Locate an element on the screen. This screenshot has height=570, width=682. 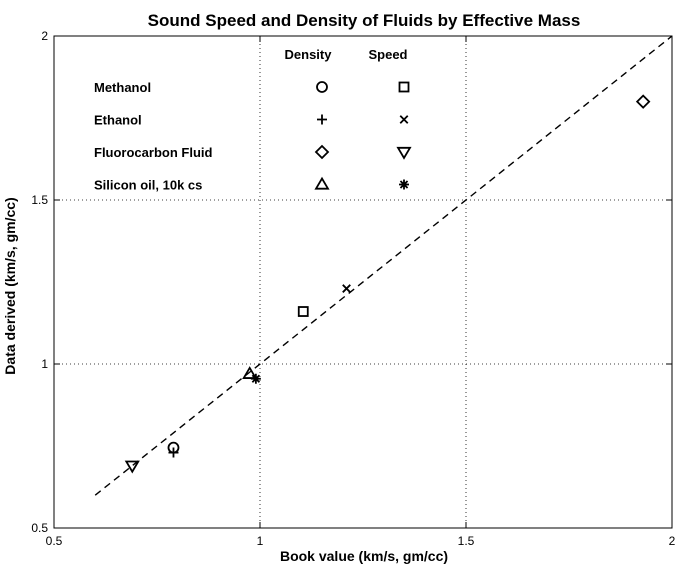
y-tick-label: 2 is located at coordinates (44, 36).